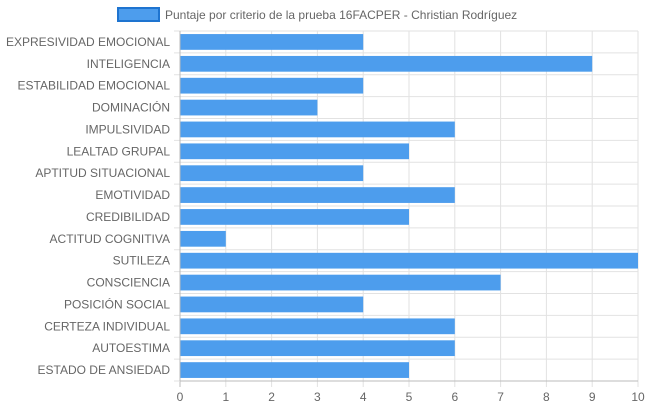 The image size is (648, 410). Describe the element at coordinates (546, 397) in the screenshot. I see `x-tick-label: 8` at that location.